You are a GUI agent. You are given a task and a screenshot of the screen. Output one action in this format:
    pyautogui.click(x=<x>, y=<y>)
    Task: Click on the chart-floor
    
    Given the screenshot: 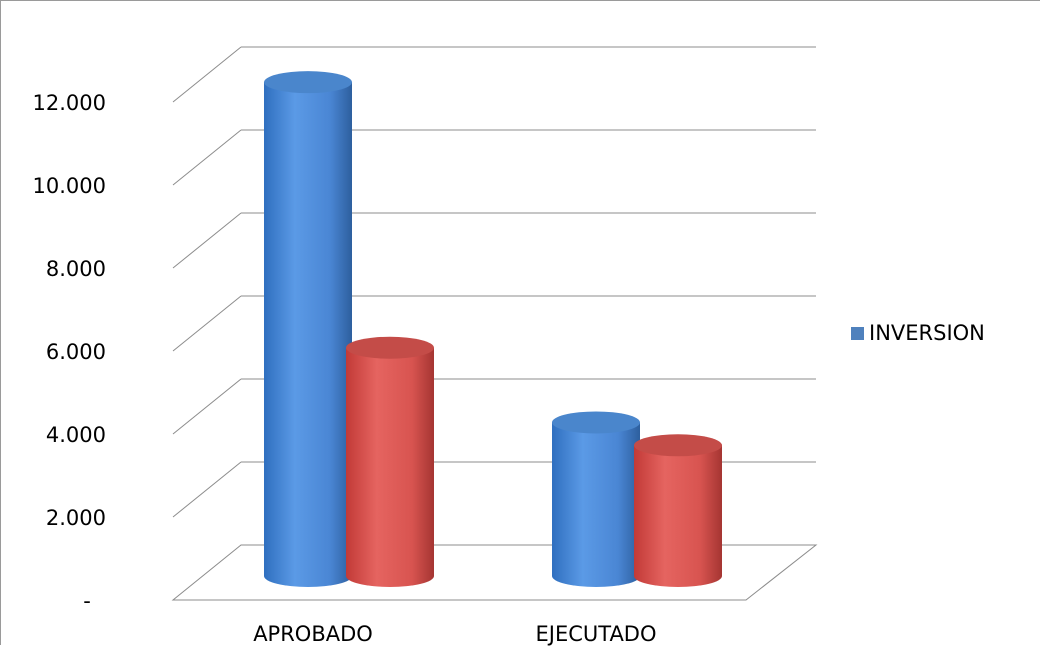 What is the action you would take?
    pyautogui.click(x=494, y=572)
    